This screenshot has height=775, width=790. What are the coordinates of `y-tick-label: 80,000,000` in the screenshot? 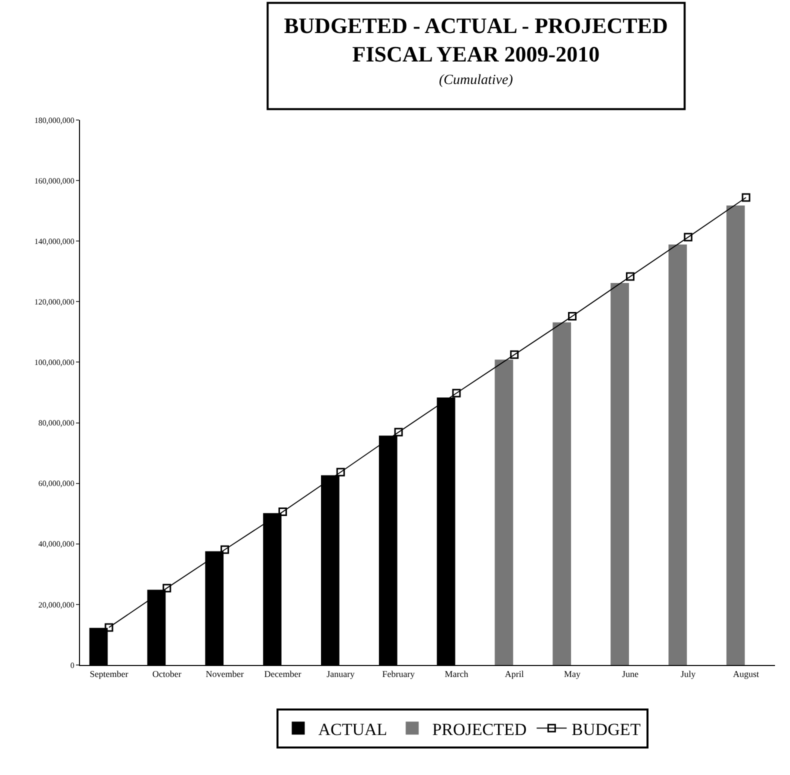 It's located at (56, 423).